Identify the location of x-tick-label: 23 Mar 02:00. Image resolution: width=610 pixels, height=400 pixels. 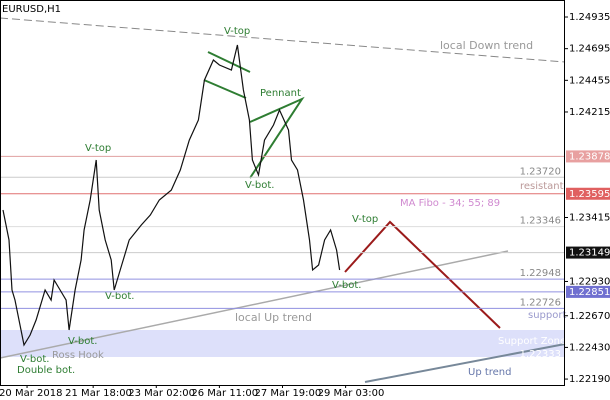
(161, 393).